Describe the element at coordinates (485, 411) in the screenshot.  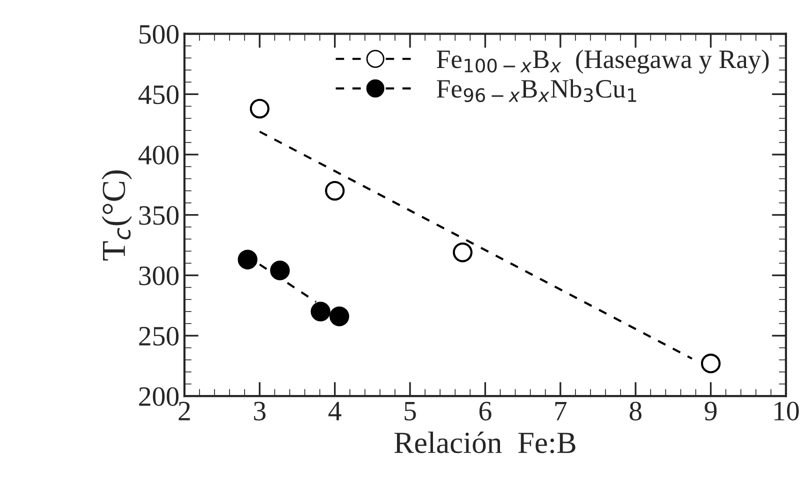
I see `x-tick-label: 6` at that location.